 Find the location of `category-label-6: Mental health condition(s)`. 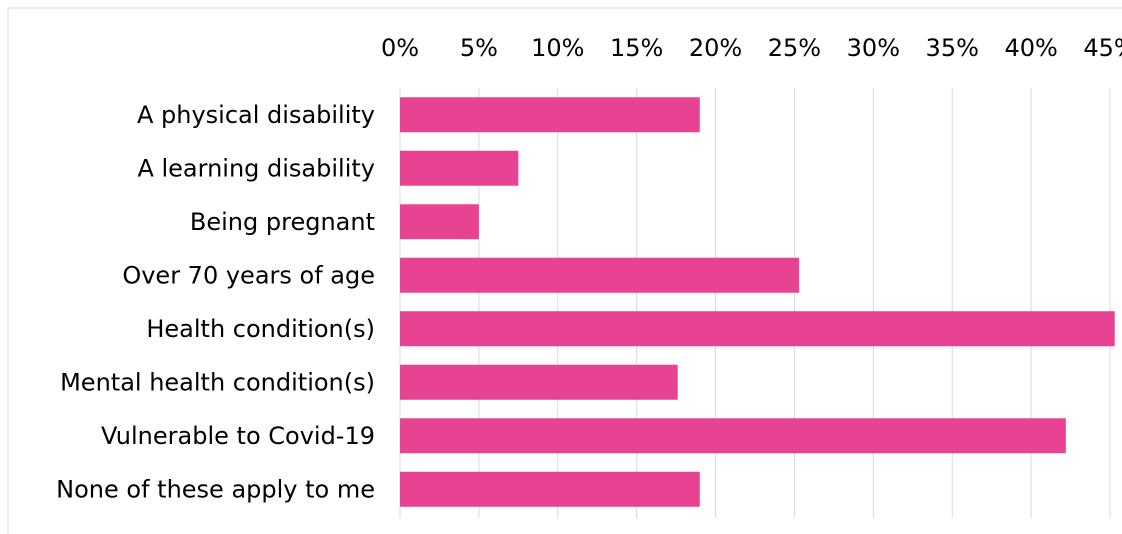

category-label-6: Mental health condition(s) is located at coordinates (217, 382).